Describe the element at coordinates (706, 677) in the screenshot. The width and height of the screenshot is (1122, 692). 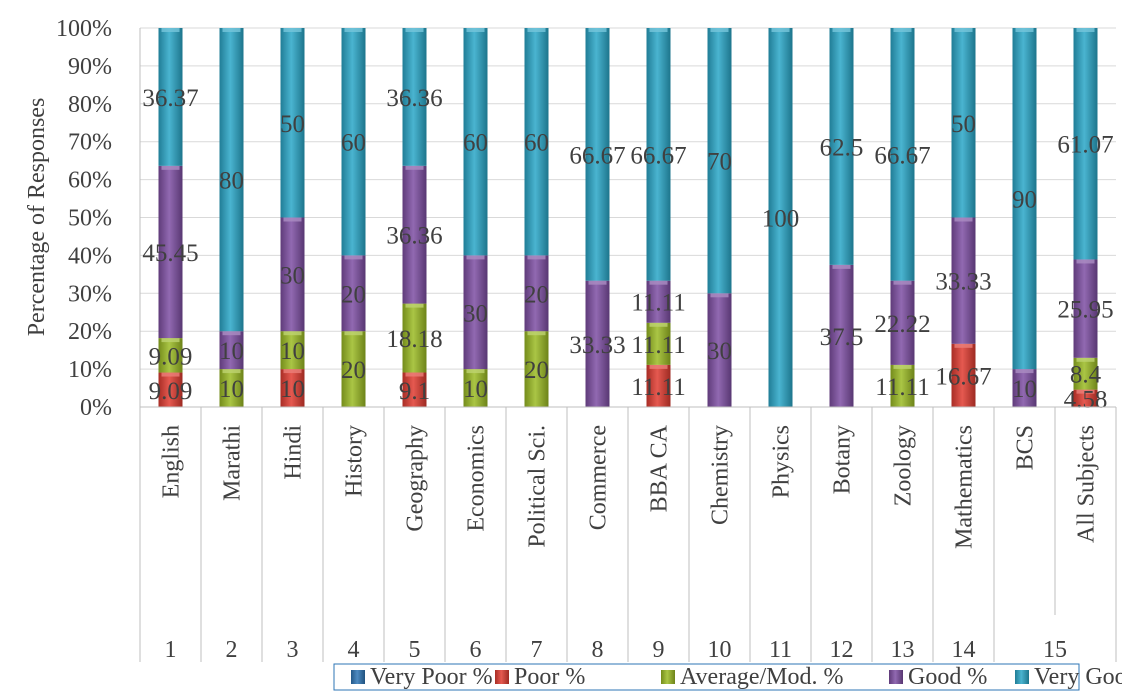
I see `legend-frame` at that location.